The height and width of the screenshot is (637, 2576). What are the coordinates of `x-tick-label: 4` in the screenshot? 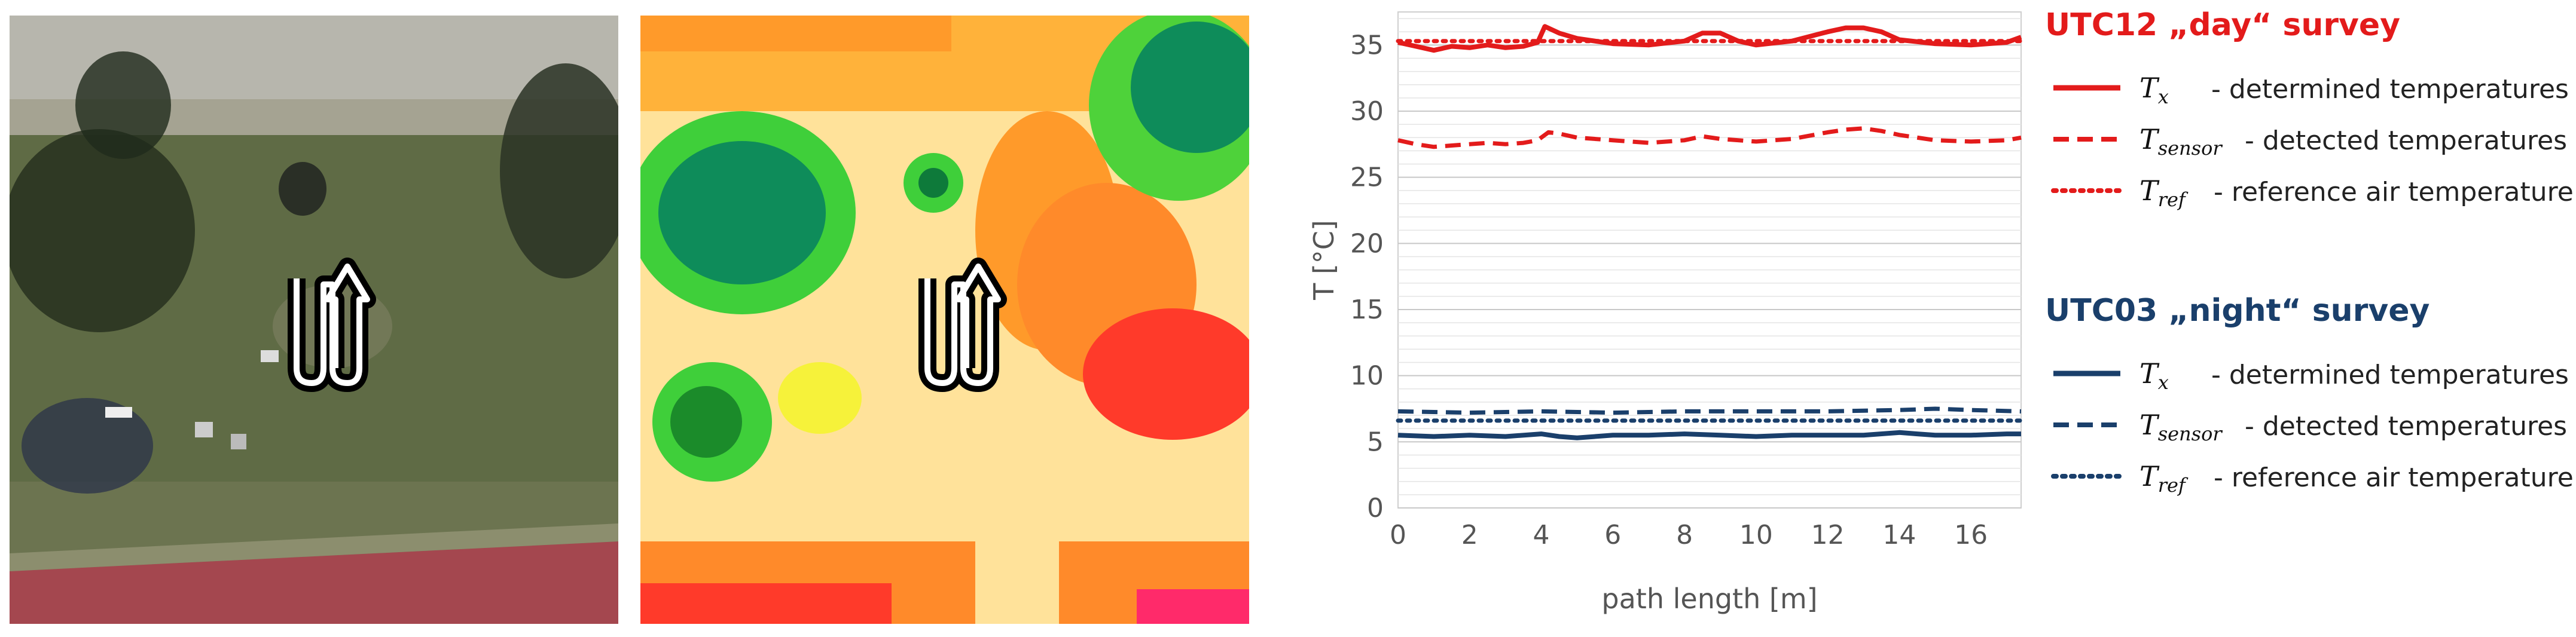 It's located at (1541, 535).